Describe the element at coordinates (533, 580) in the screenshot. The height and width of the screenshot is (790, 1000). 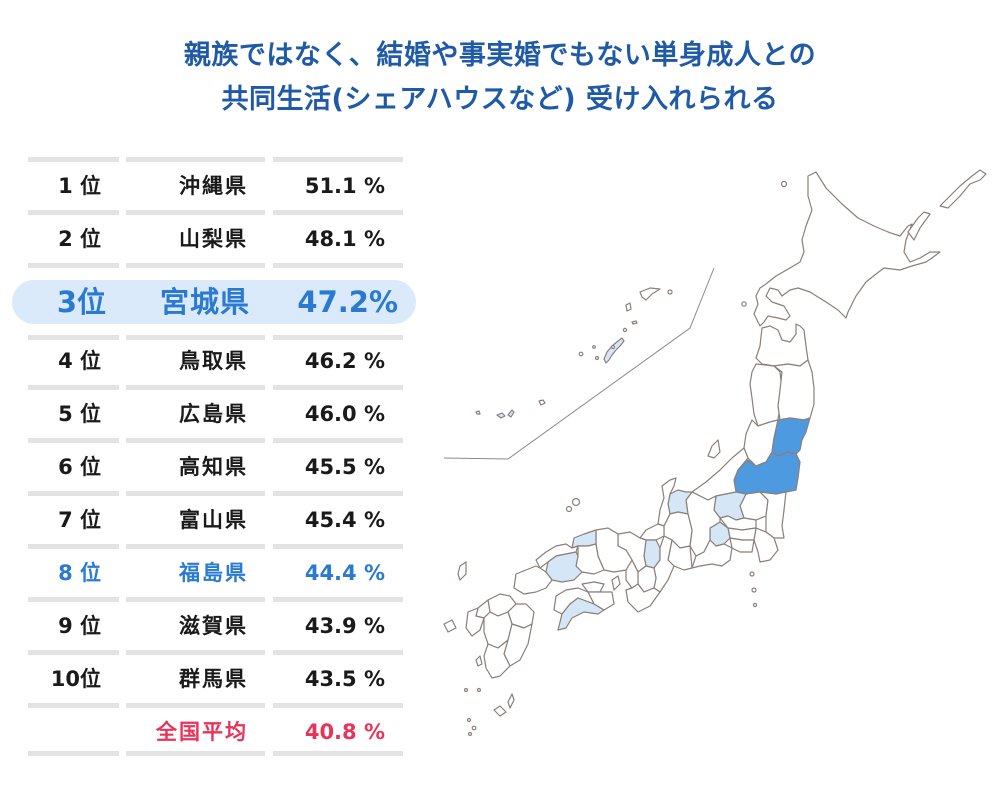
I see `yamaguchi` at that location.